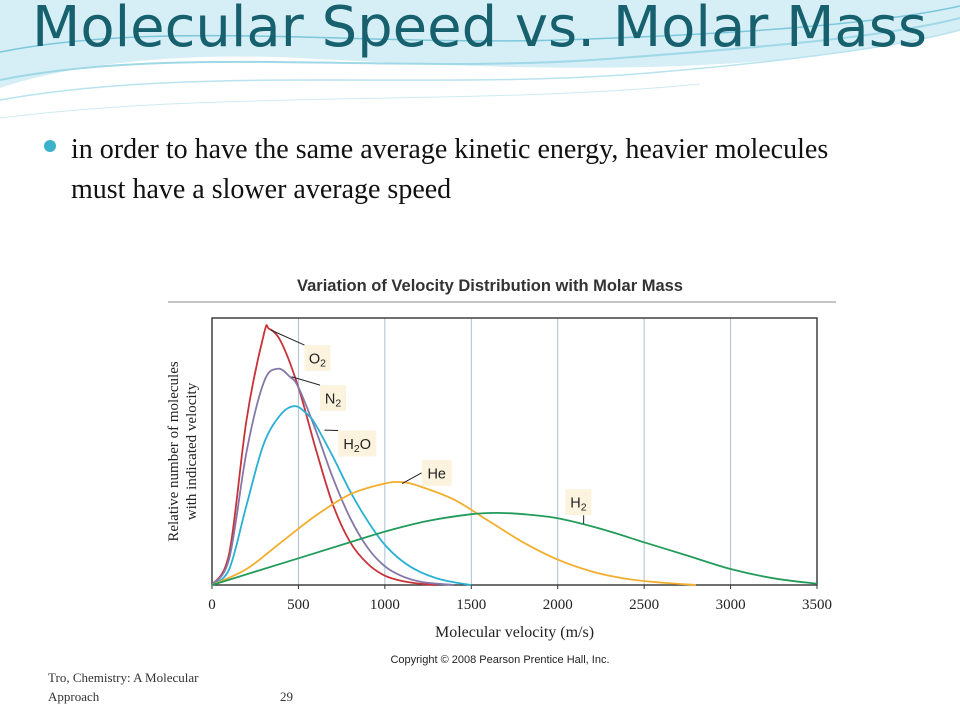  I want to click on series-line-o2, so click(324, 455).